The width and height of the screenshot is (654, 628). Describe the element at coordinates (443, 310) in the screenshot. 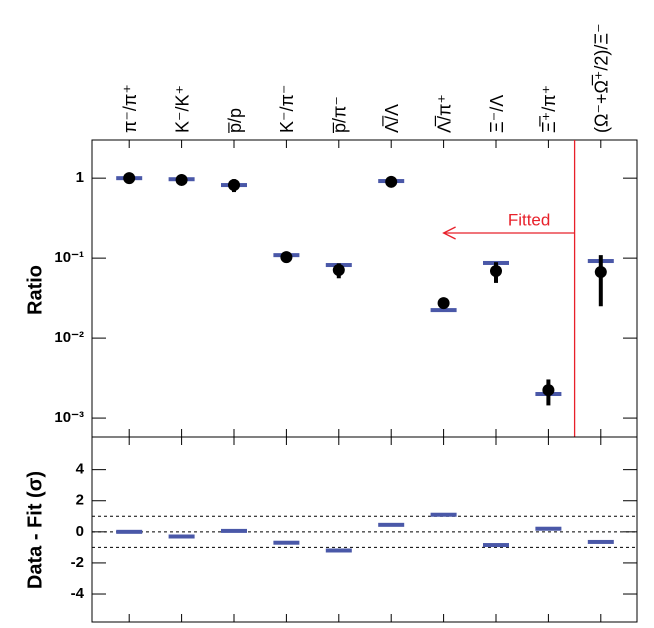

I see `fit-marker` at that location.